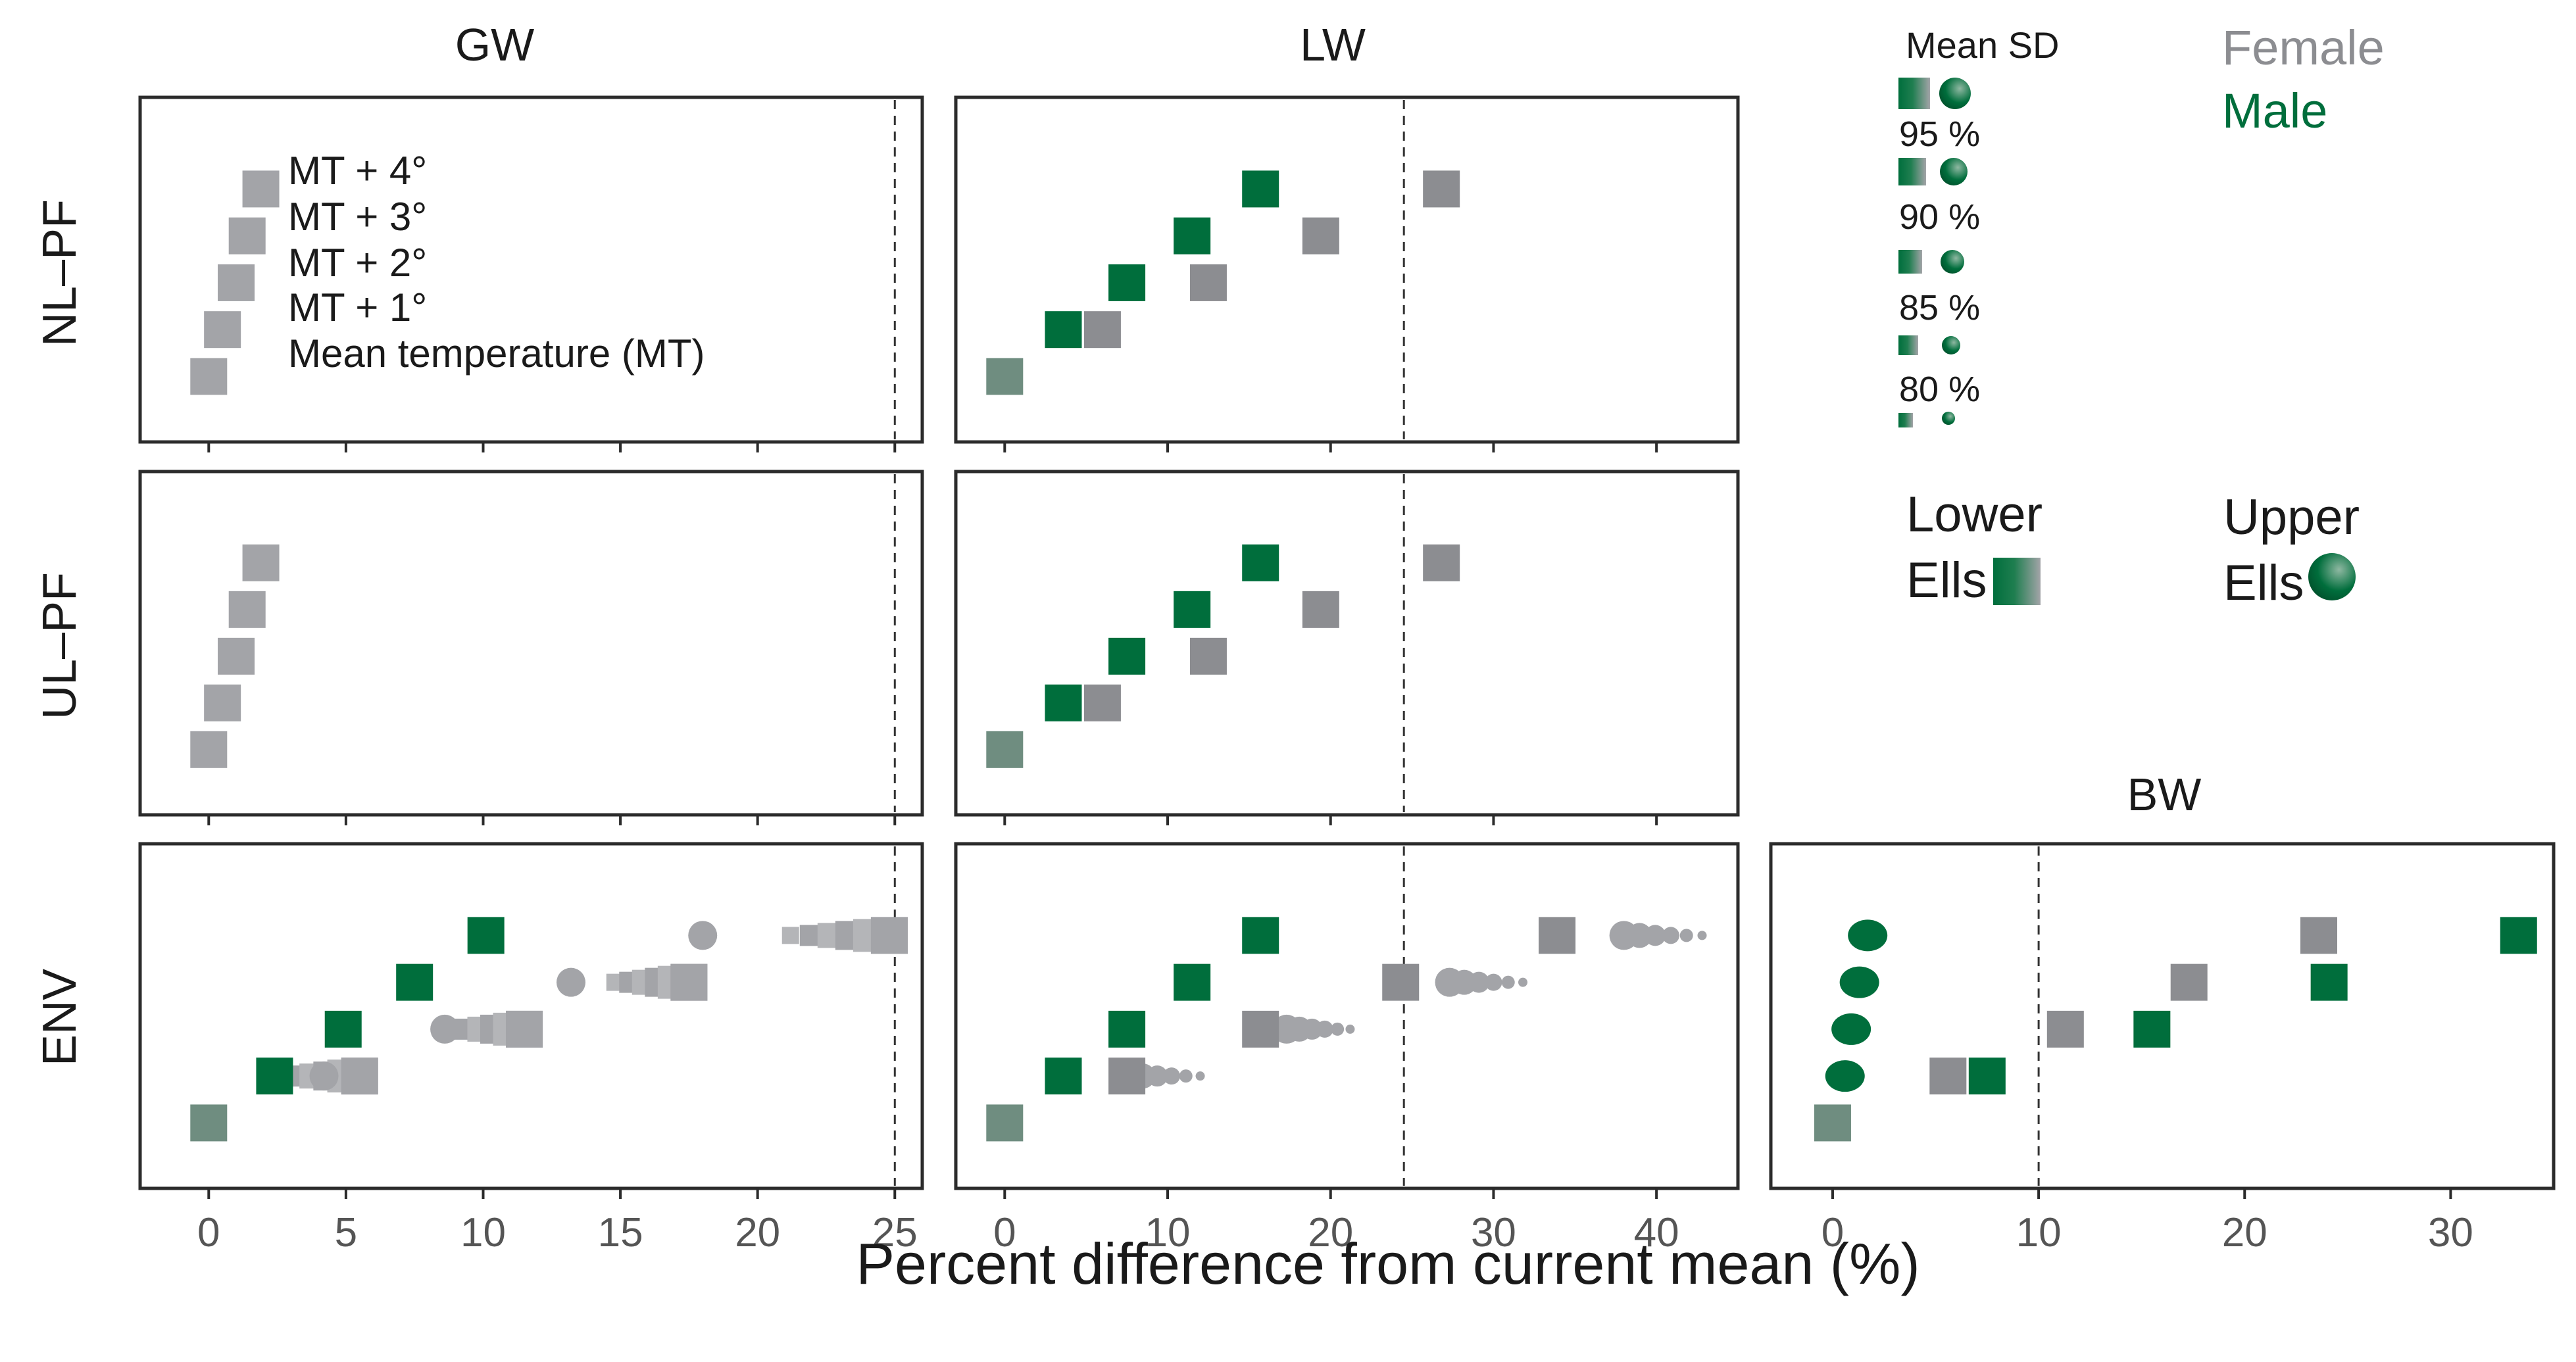 The width and height of the screenshot is (2576, 1362). I want to click on row-title-nl-pf: NL–PF, so click(60, 273).